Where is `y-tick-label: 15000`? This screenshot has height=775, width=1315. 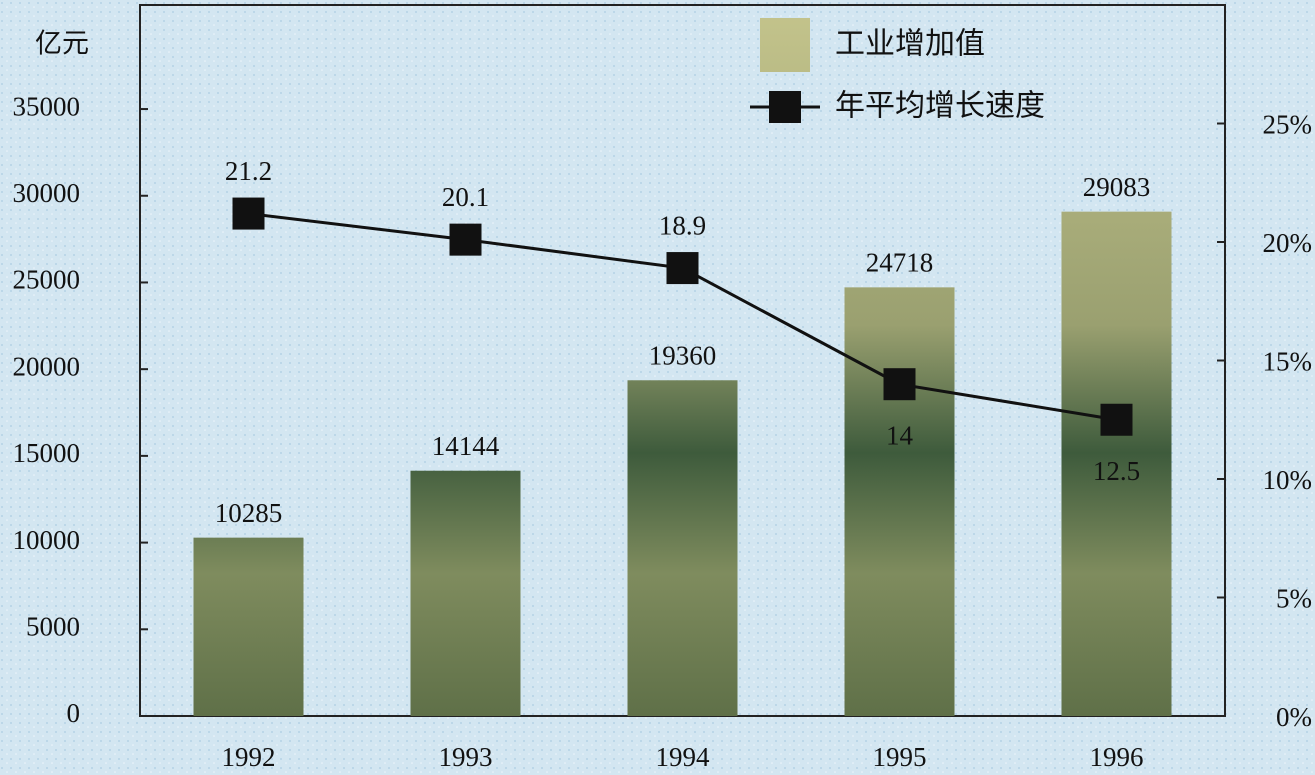 y-tick-label: 15000 is located at coordinates (47, 453).